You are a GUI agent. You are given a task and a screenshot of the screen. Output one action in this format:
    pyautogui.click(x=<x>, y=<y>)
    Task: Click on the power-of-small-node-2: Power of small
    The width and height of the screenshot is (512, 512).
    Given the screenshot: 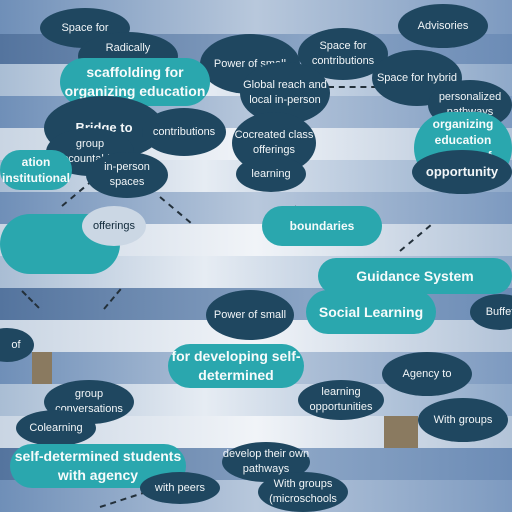 What is the action you would take?
    pyautogui.click(x=250, y=315)
    